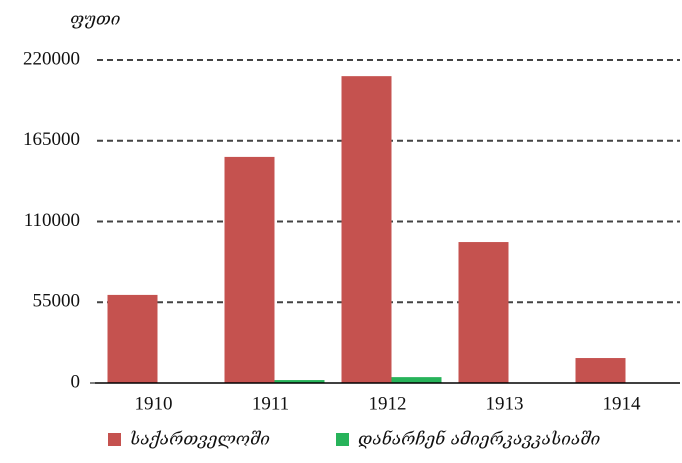  Describe the element at coordinates (51, 139) in the screenshot. I see `y-tick-label: 165000` at that location.